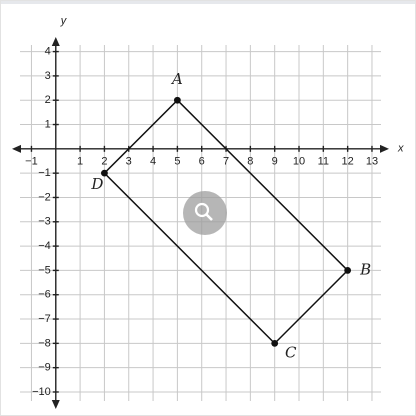  What do you see at coordinates (129, 162) in the screenshot?
I see `x-tick-label: 3` at bounding box center [129, 162].